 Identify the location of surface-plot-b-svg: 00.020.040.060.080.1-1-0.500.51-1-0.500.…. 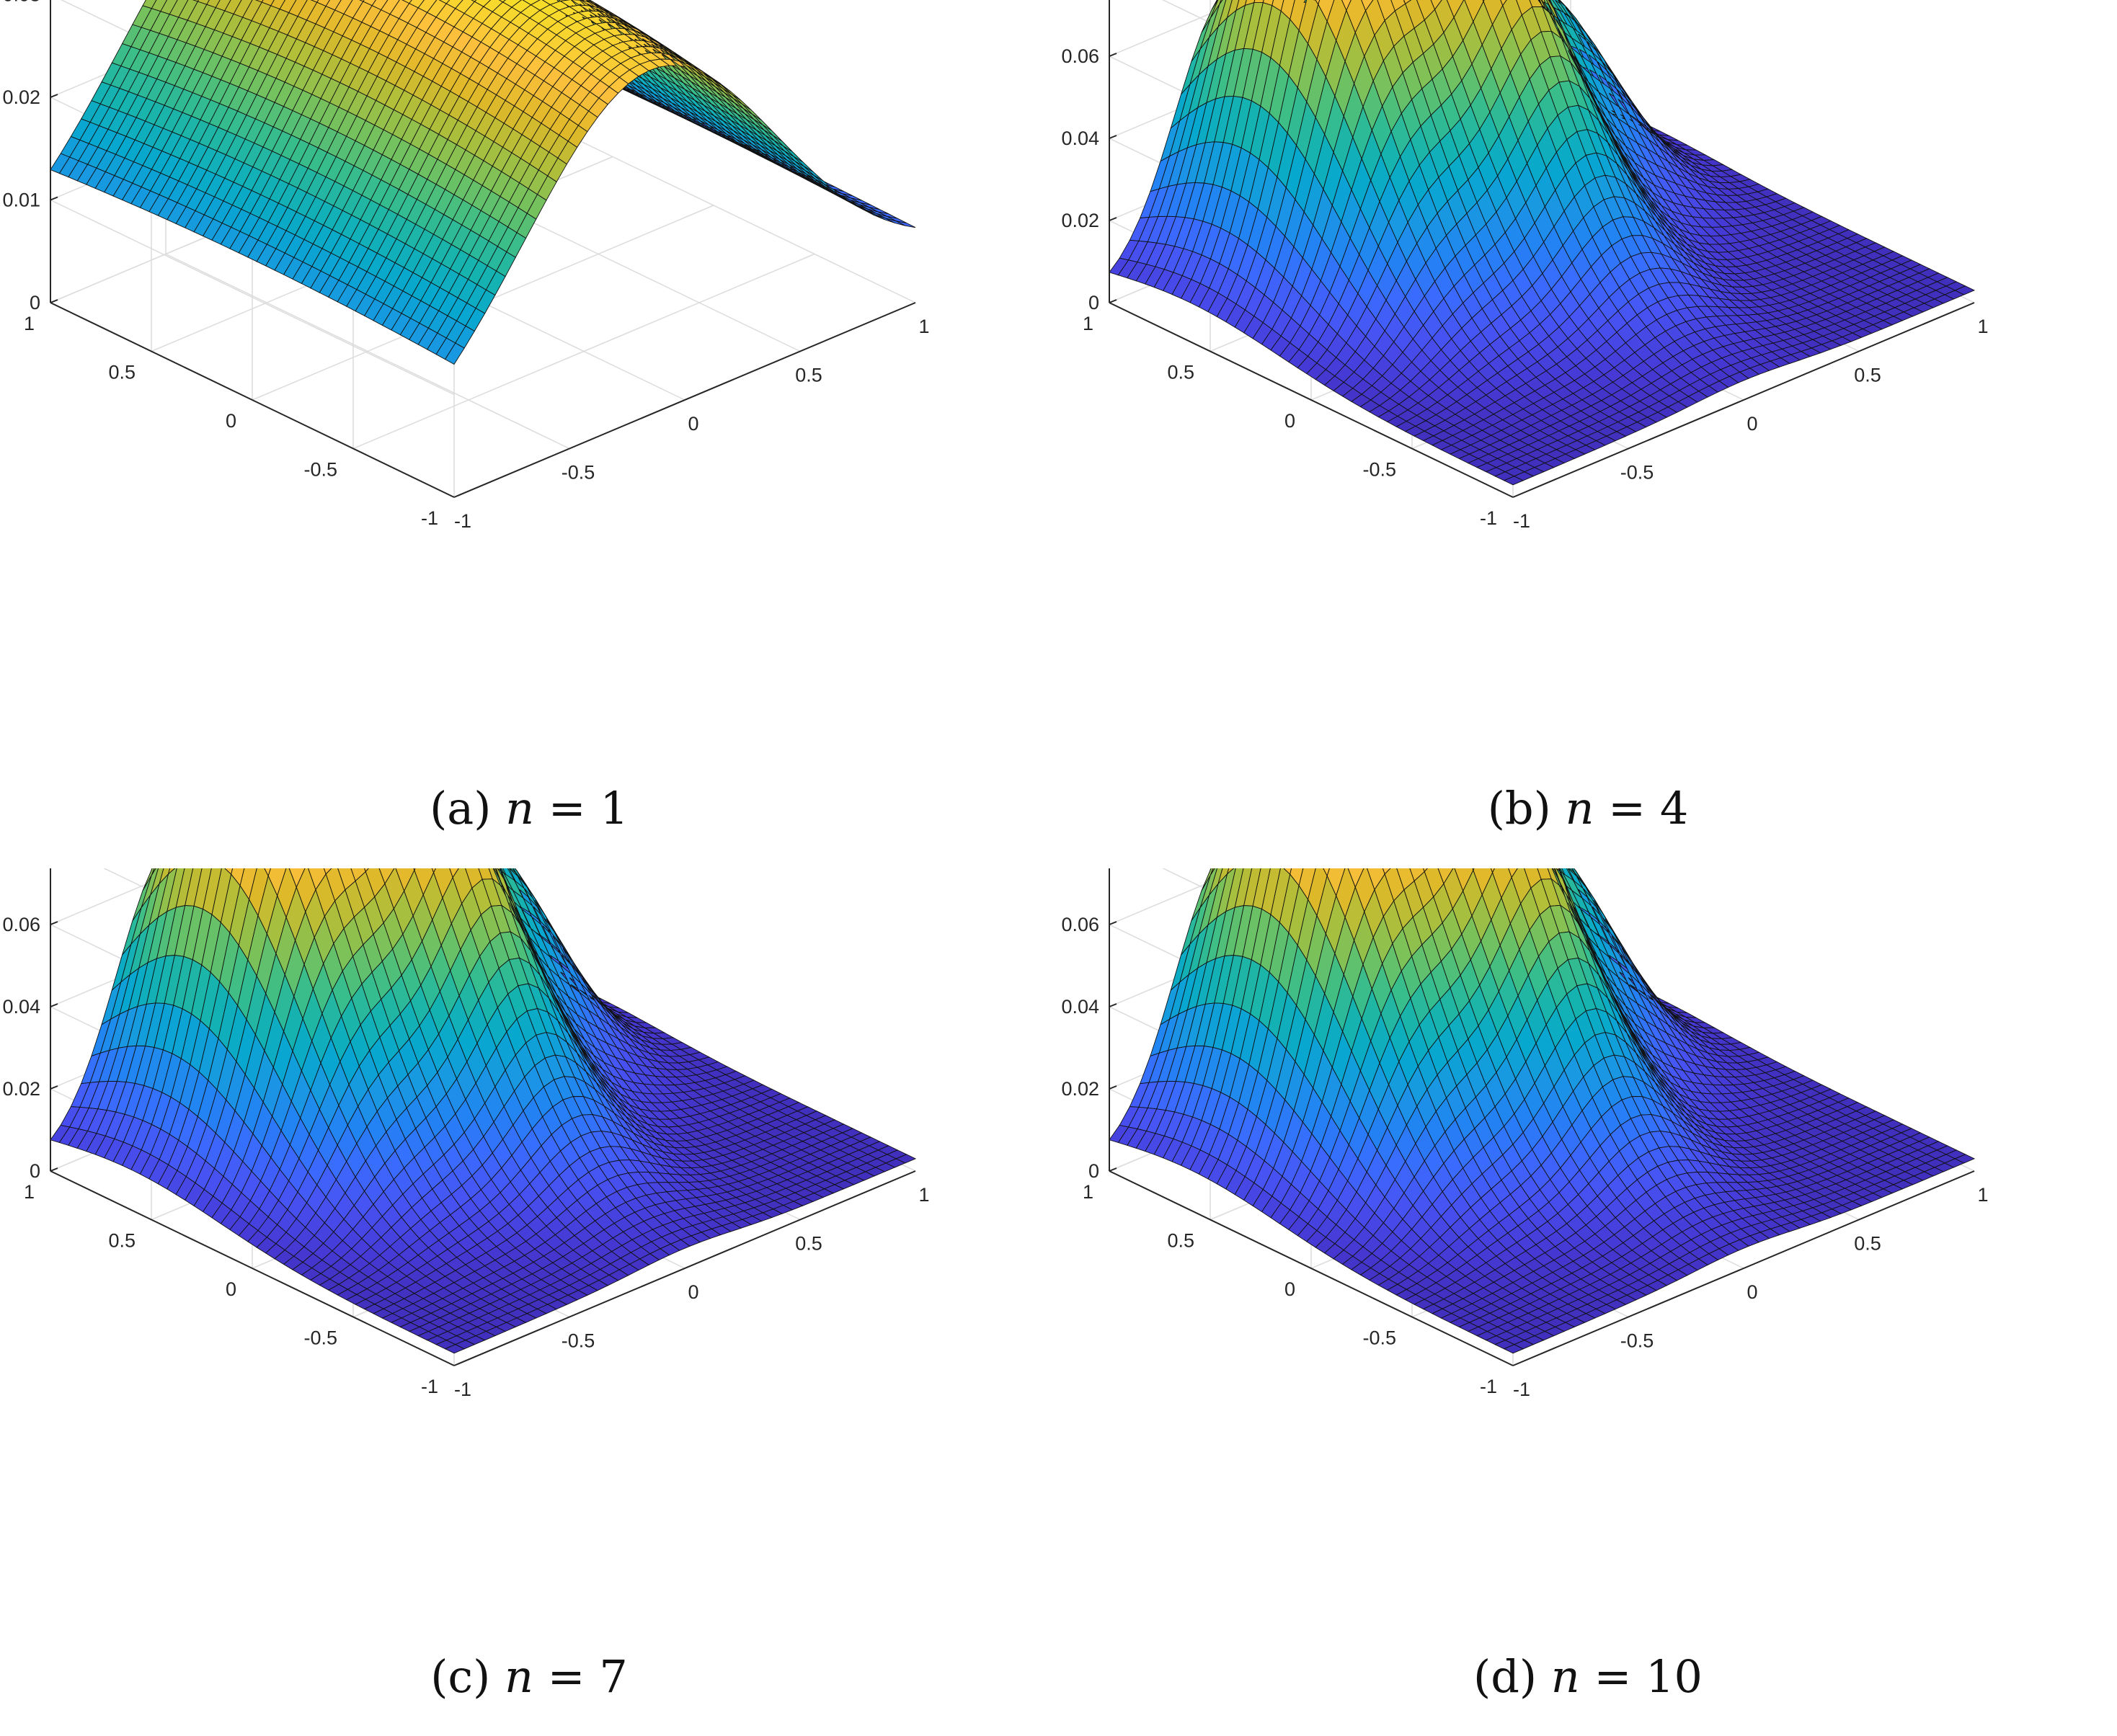
(1525, 266).